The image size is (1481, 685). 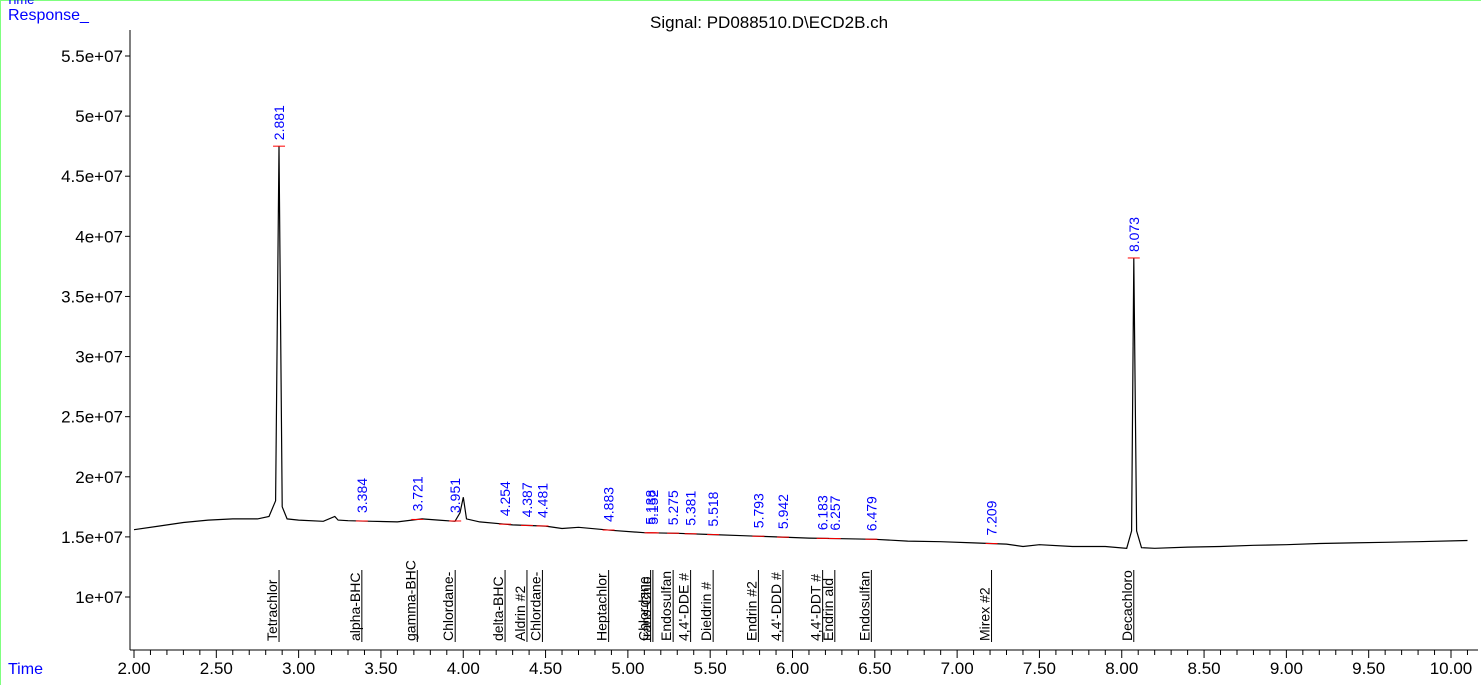 I want to click on x-tick-label: 4.50, so click(x=545, y=668).